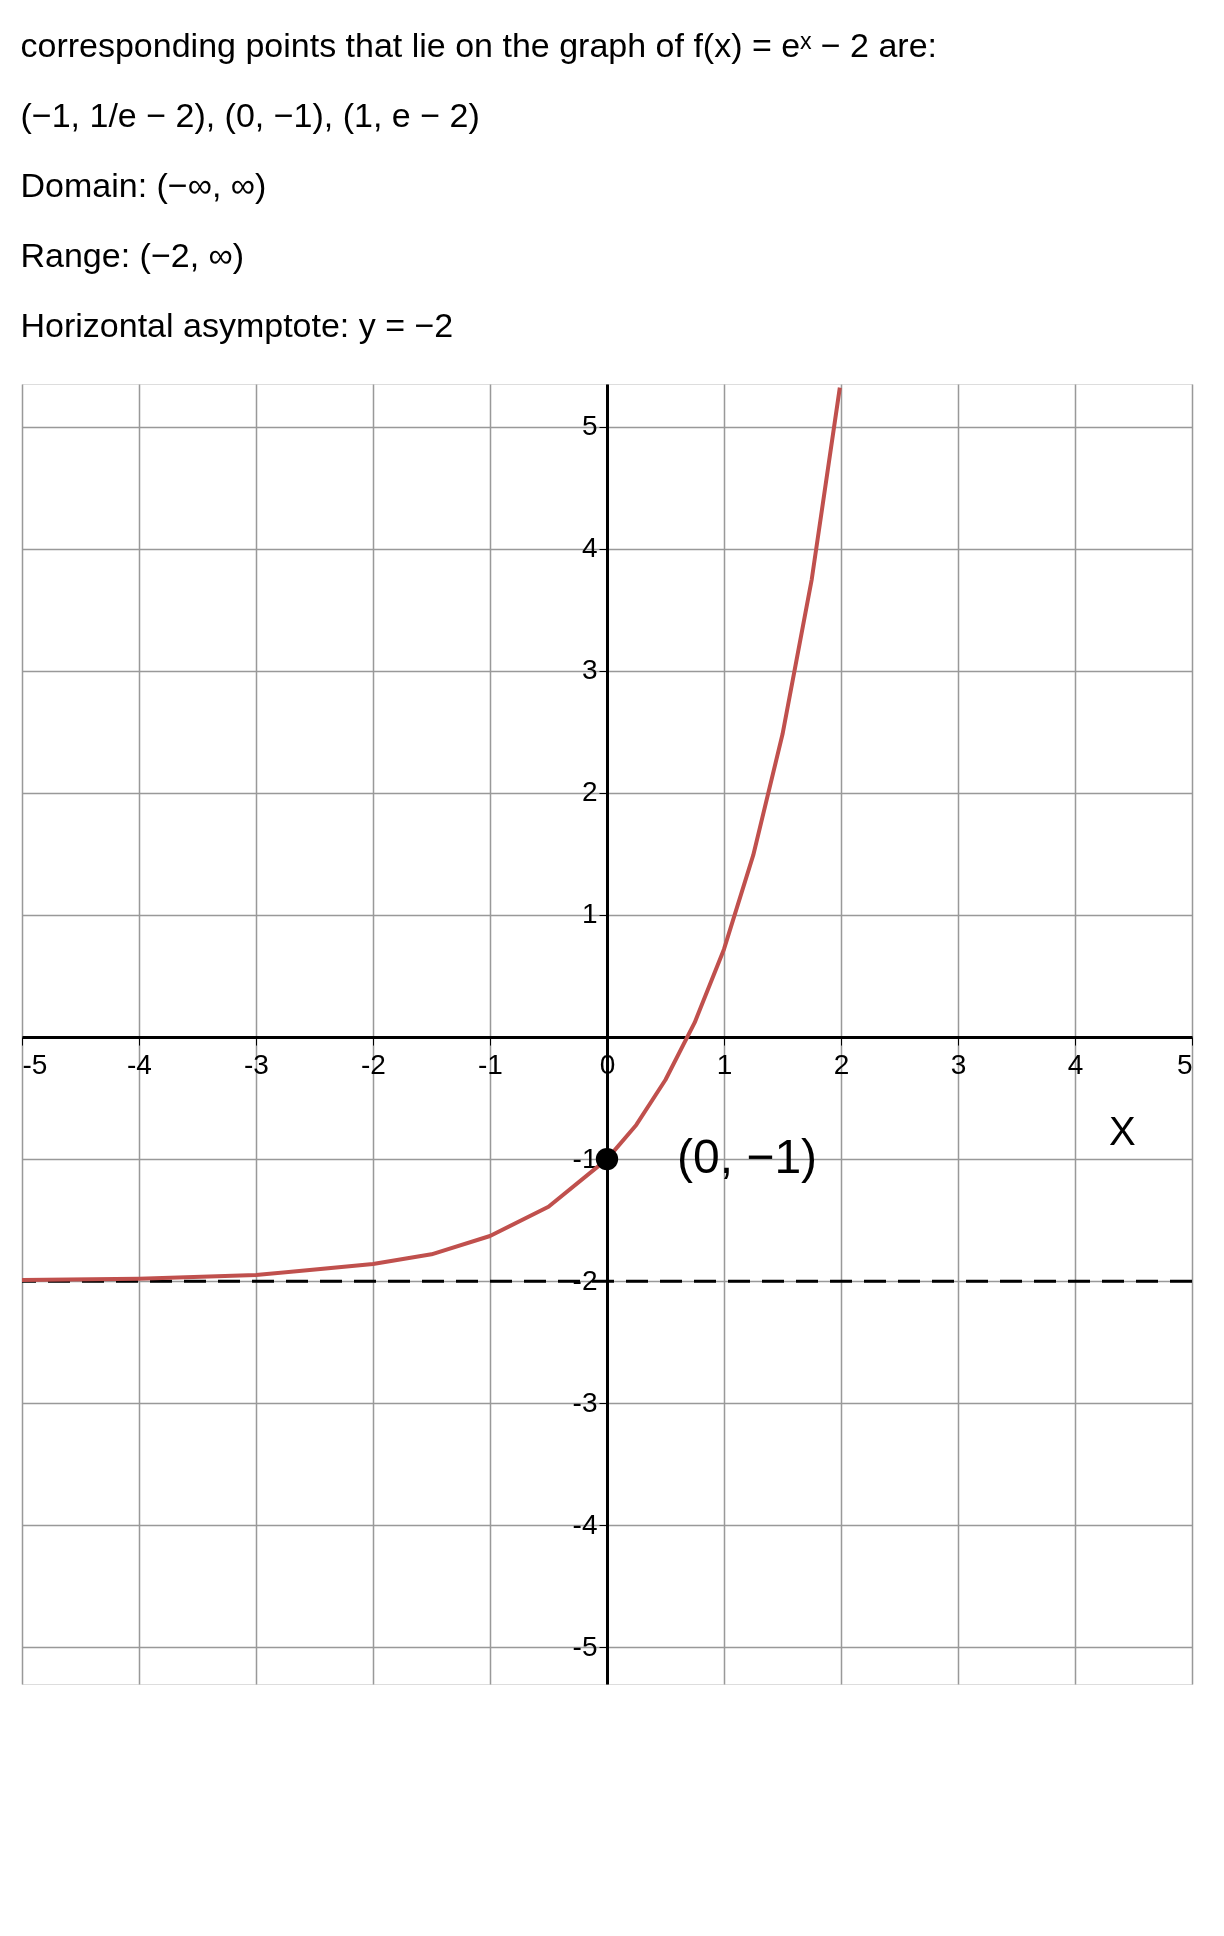 This screenshot has width=1224, height=1936. What do you see at coordinates (143, 185) in the screenshot?
I see `text: Domain: (−∞, ∞)` at bounding box center [143, 185].